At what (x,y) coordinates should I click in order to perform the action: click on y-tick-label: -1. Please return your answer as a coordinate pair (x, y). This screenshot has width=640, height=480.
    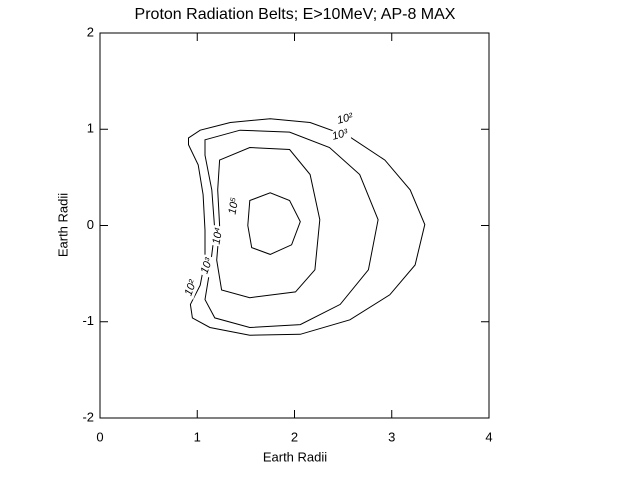
    Looking at the image, I should click on (88, 320).